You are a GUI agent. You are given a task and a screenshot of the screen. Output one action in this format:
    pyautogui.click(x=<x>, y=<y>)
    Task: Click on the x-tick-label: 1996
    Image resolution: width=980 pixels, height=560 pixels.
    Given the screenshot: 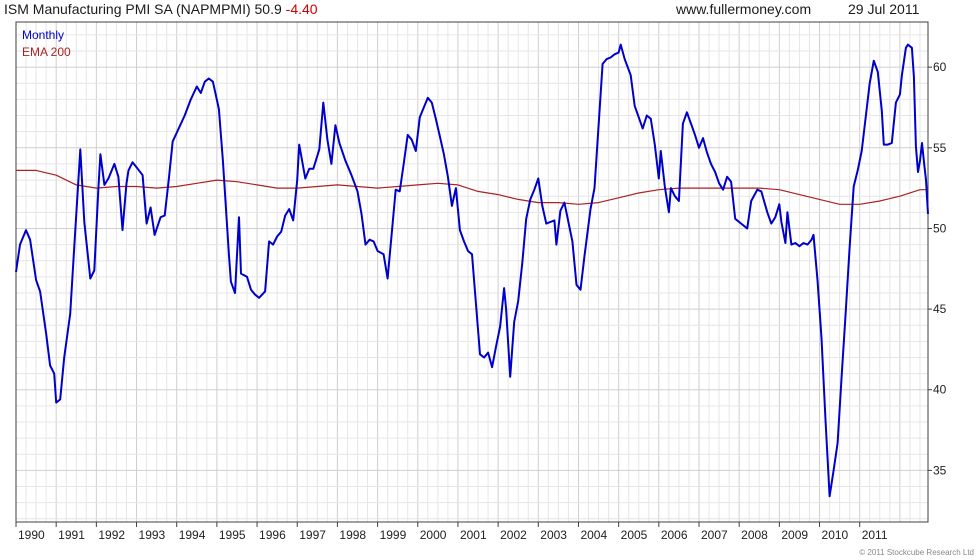 What is the action you would take?
    pyautogui.click(x=272, y=535)
    